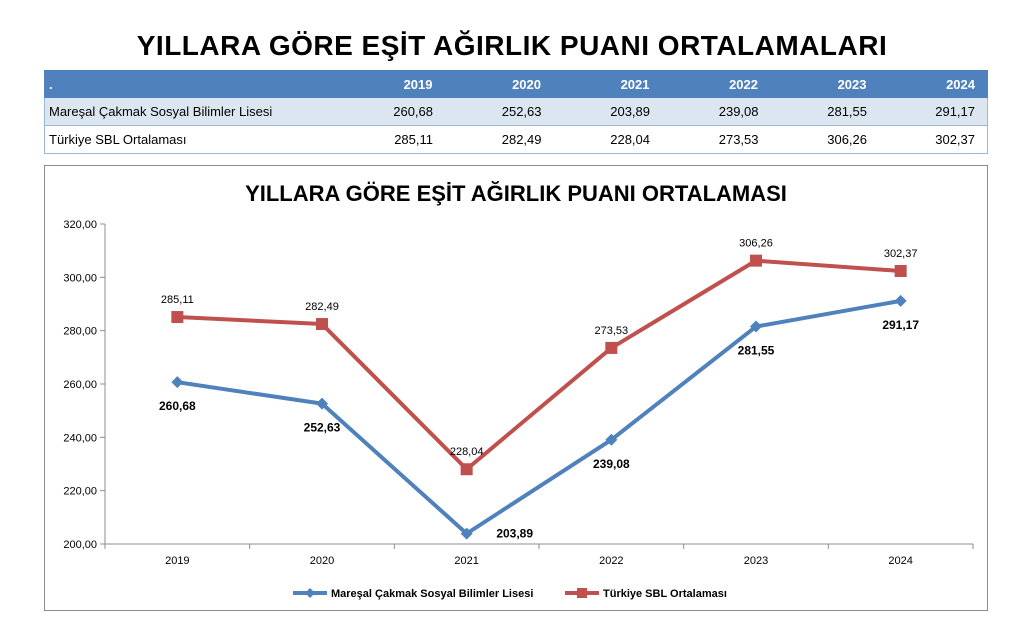  What do you see at coordinates (611, 464) in the screenshot?
I see `data-label: 239,08` at bounding box center [611, 464].